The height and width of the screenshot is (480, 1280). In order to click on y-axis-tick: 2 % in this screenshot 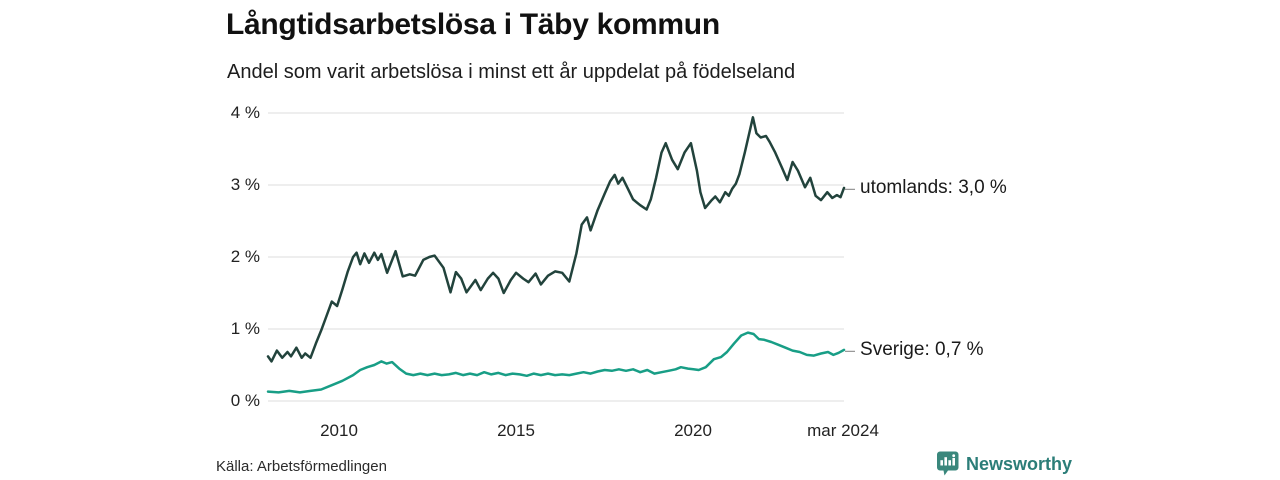, I will do `click(245, 256)`.